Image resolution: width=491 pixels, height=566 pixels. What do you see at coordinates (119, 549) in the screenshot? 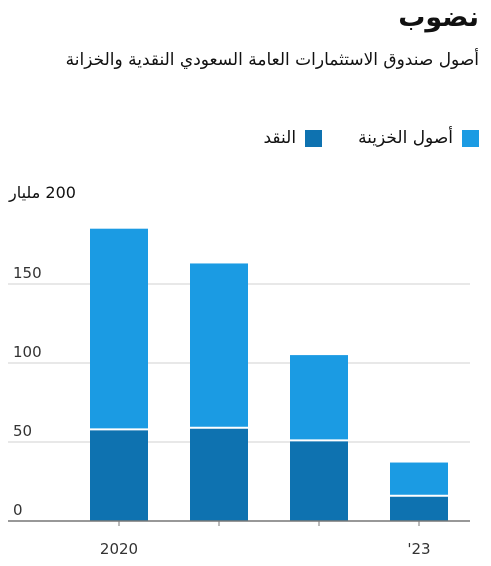
I see `x-tick-label-0: 2020` at bounding box center [119, 549].